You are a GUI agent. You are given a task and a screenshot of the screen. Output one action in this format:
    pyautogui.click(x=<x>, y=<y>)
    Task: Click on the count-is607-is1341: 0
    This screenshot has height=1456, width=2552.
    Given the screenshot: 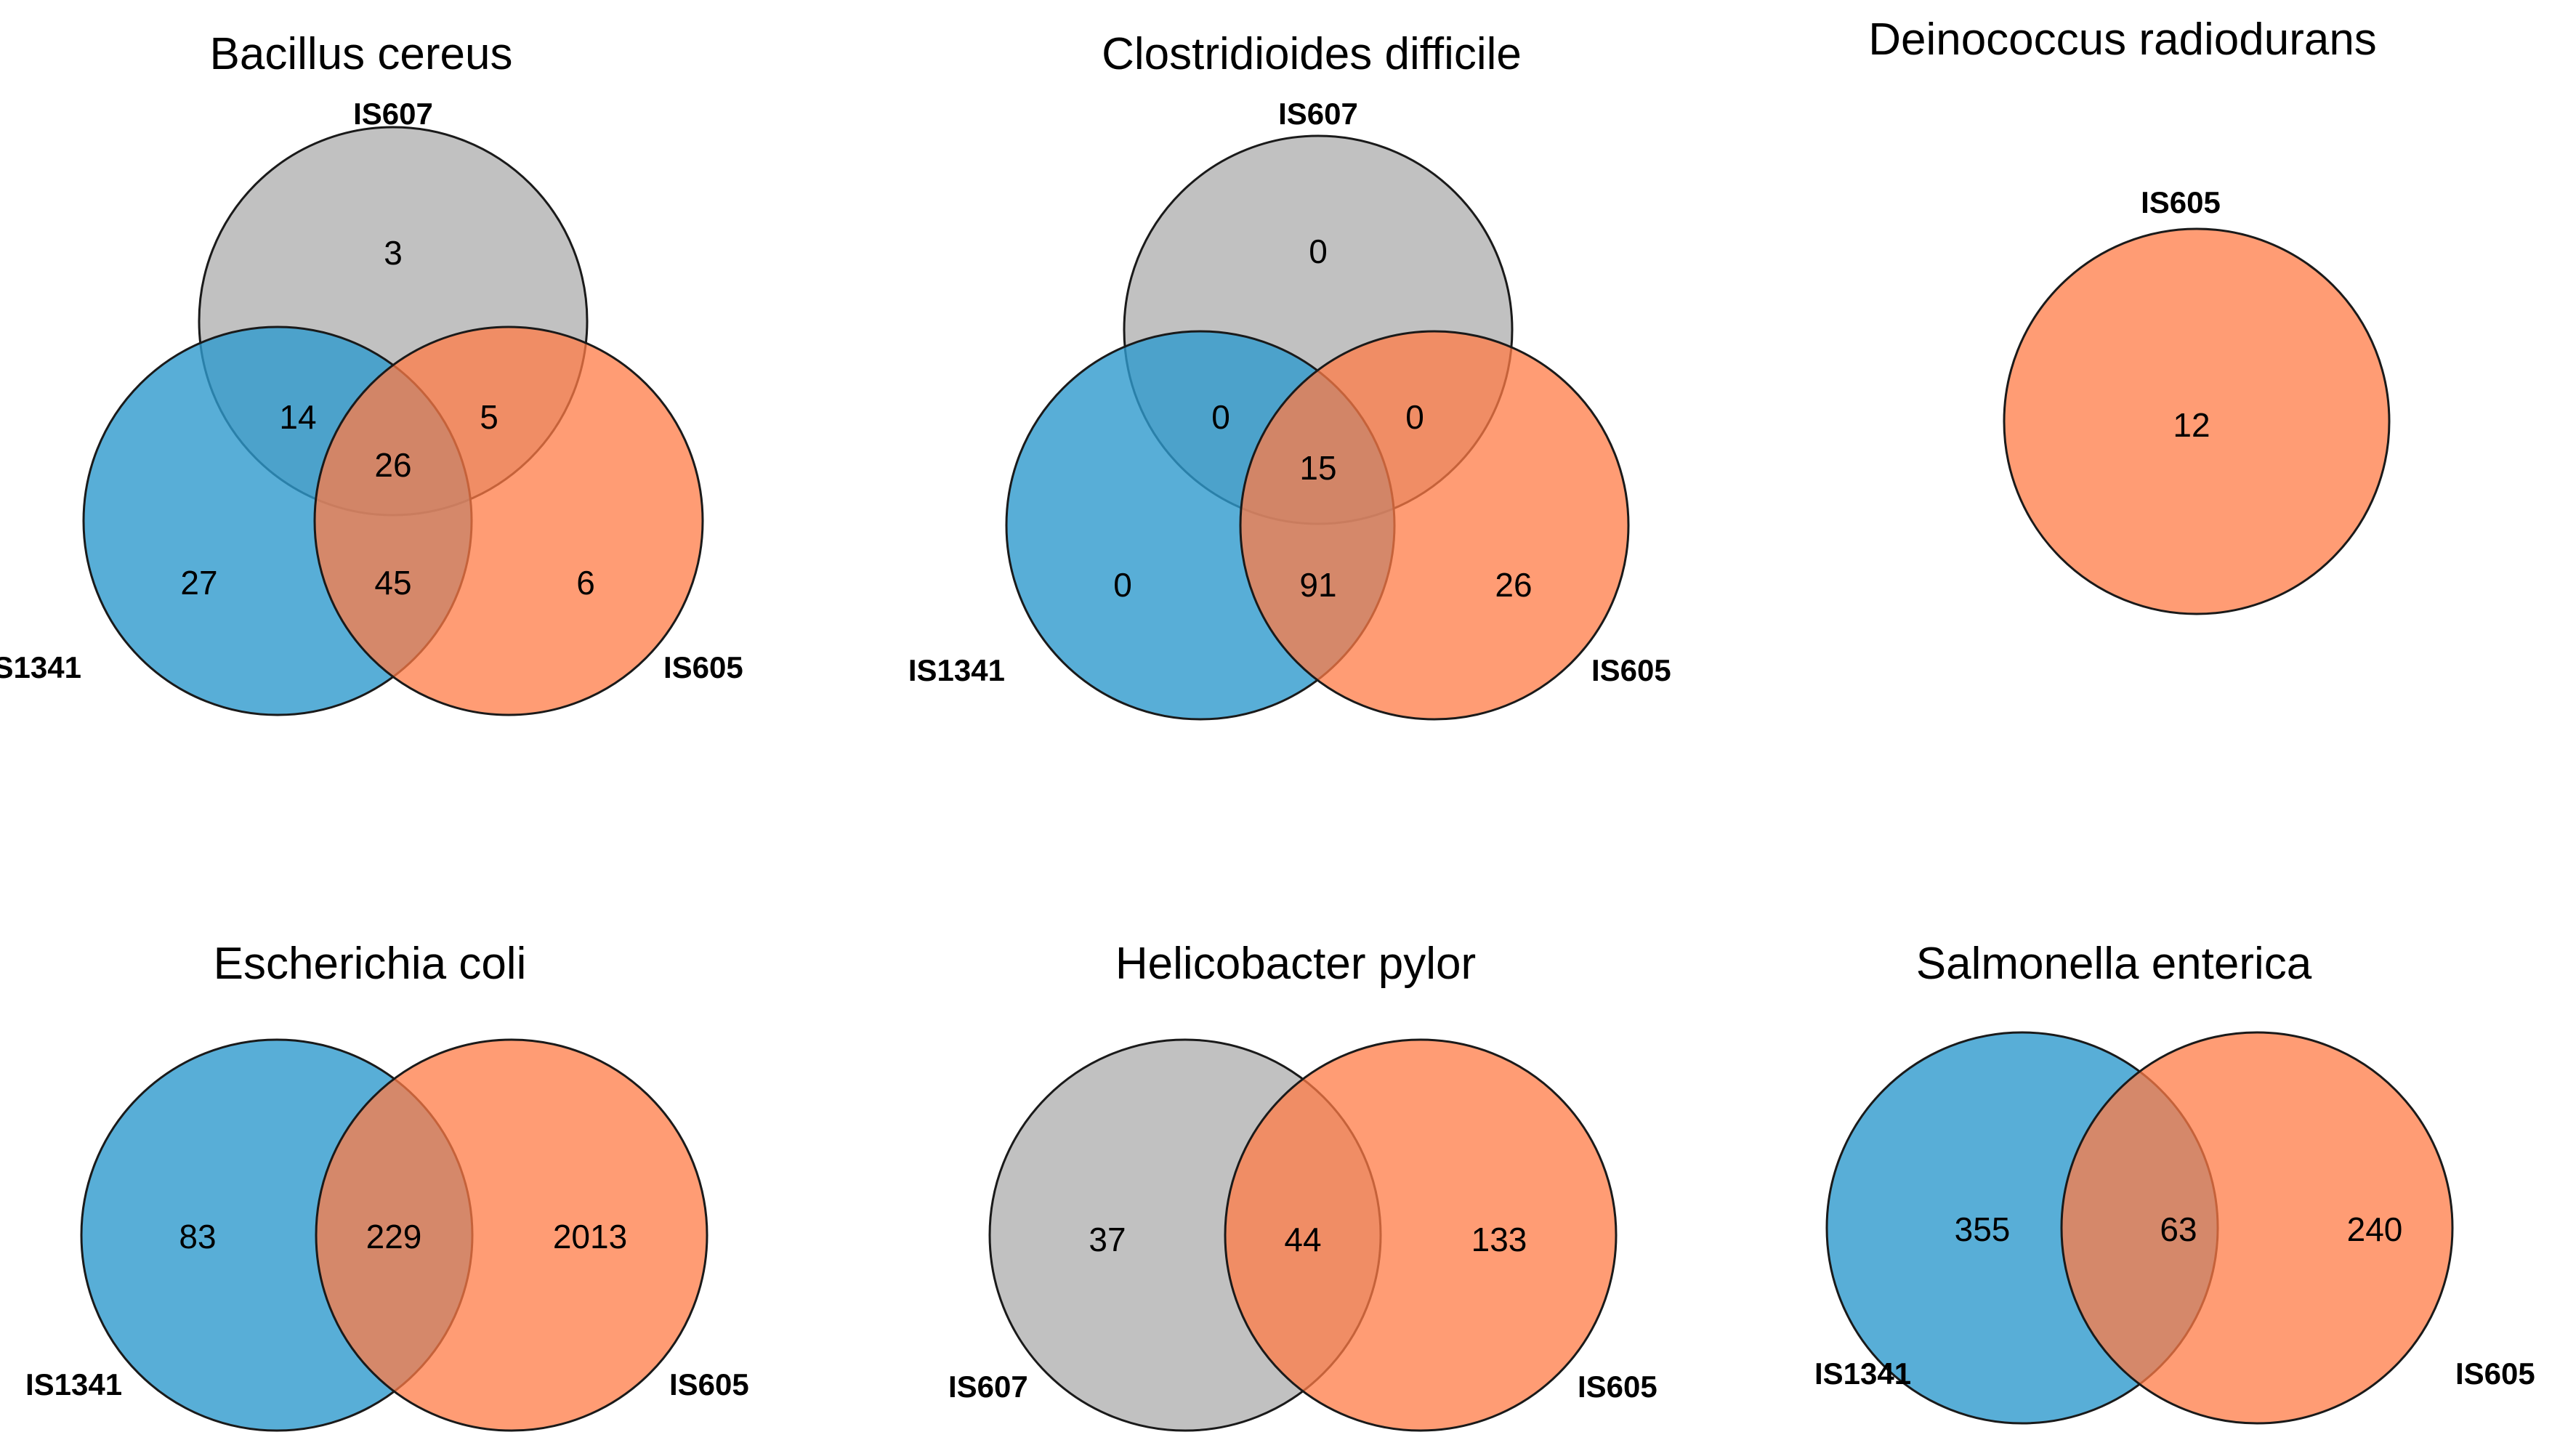 What is the action you would take?
    pyautogui.click(x=1221, y=417)
    